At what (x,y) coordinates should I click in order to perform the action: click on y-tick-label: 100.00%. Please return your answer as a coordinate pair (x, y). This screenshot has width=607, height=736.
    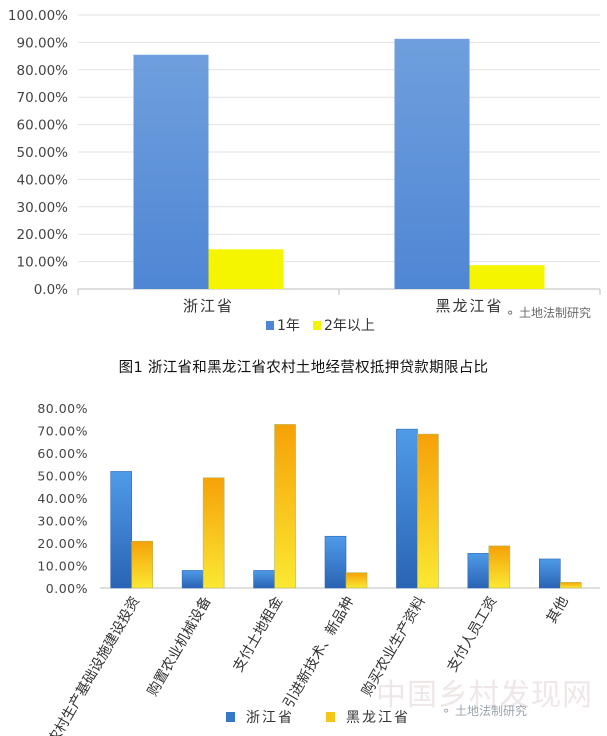
    Looking at the image, I should click on (38, 16).